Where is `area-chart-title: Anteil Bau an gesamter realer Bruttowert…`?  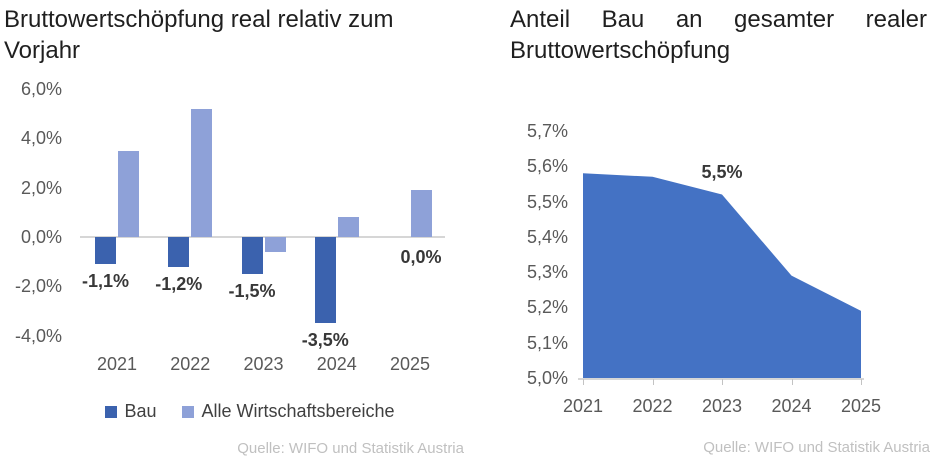
area-chart-title: Anteil Bau an gesamter realer Bruttowert… is located at coordinates (718, 35).